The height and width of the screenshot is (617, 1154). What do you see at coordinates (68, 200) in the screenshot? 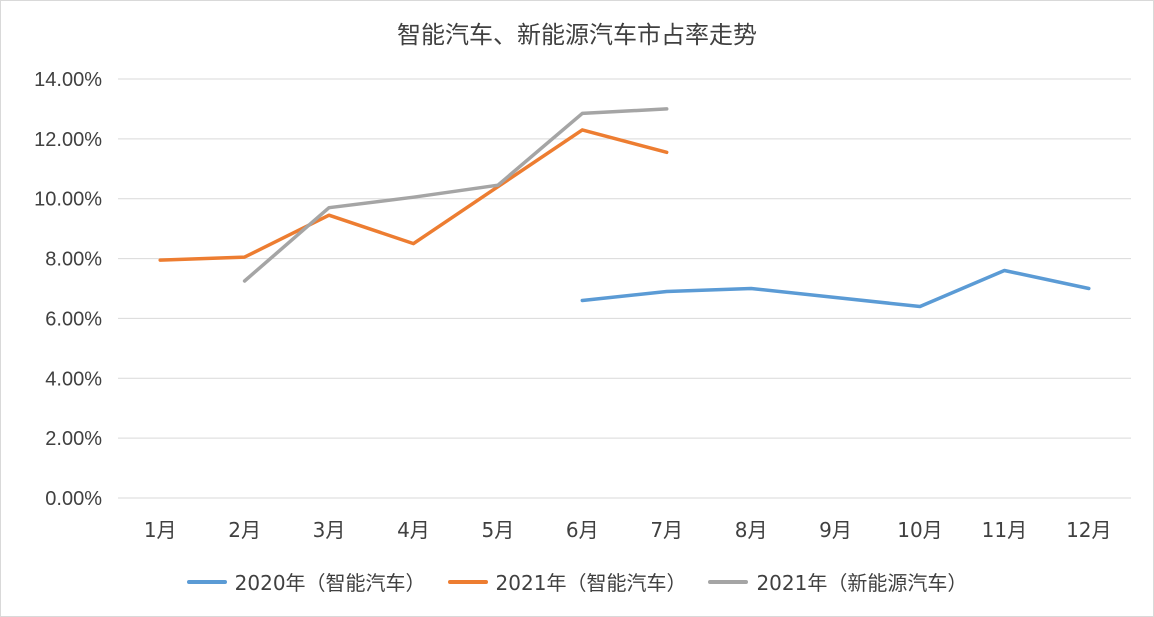
I see `y-tick-label: 10.00%` at bounding box center [68, 200].